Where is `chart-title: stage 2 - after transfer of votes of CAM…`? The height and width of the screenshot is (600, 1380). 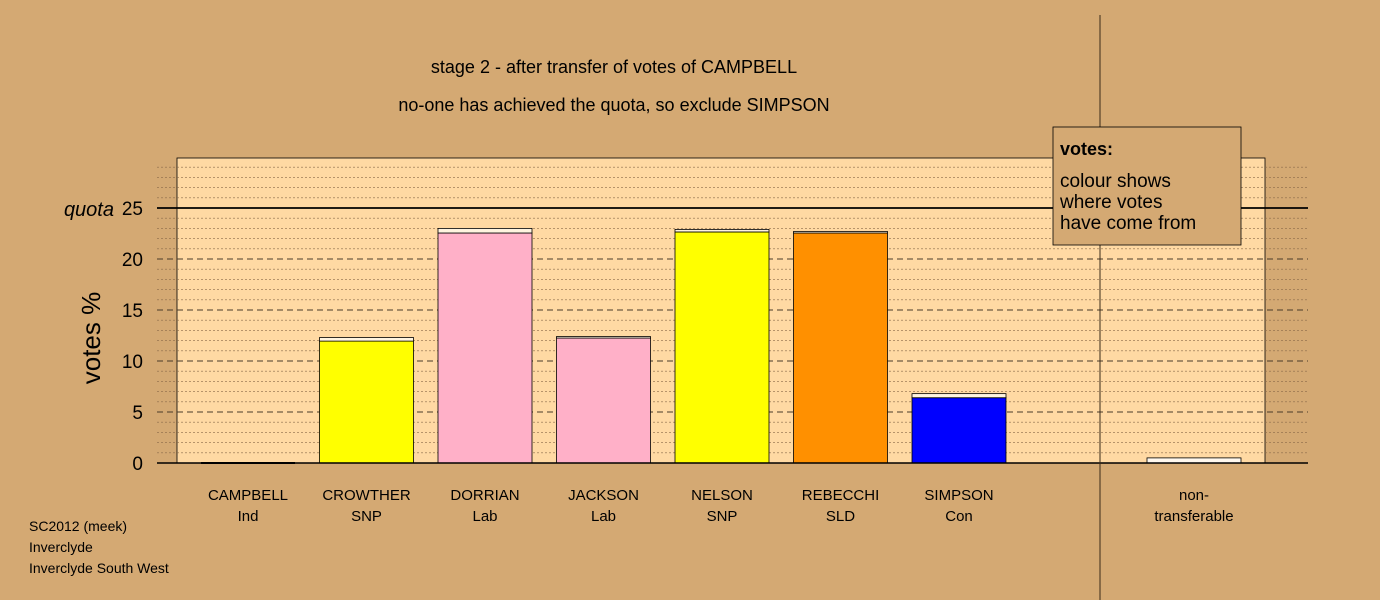
chart-title: stage 2 - after transfer of votes of CAM… is located at coordinates (614, 67).